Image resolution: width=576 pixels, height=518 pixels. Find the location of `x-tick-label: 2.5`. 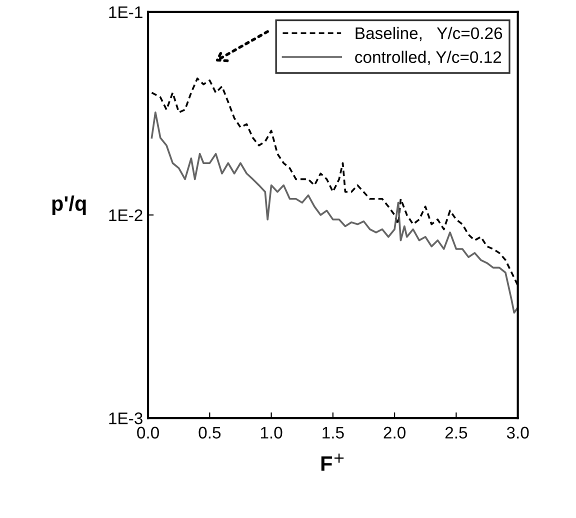

x-tick-label: 2.5 is located at coordinates (456, 432).